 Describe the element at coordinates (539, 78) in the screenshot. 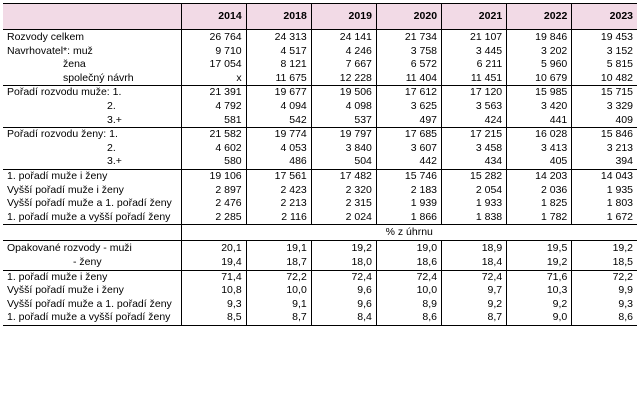

I see `value-cell: 10 679` at that location.